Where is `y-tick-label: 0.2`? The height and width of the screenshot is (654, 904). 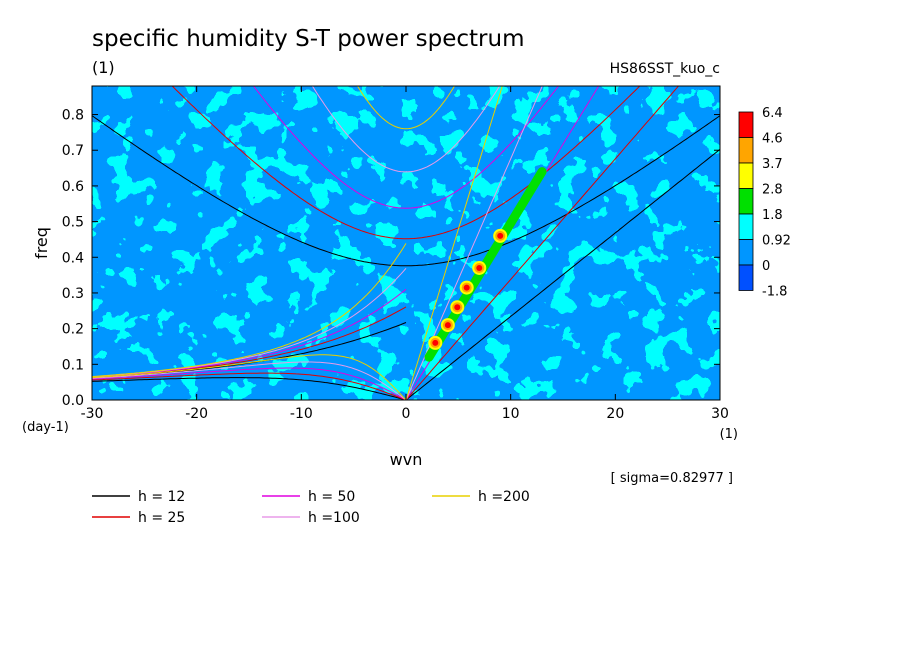 y-tick-label: 0.2 is located at coordinates (73, 330).